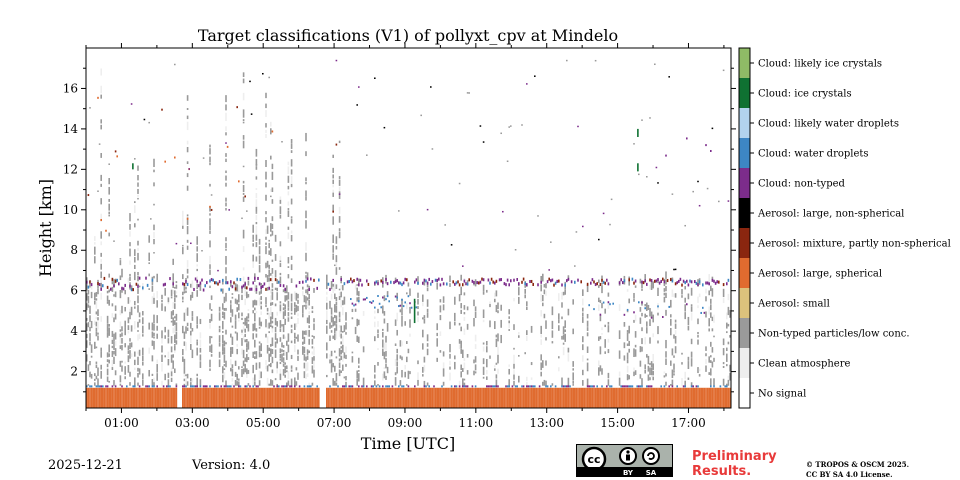  I want to click on copyright-line-1: © TROPOS & OSCM 2025., so click(858, 464).